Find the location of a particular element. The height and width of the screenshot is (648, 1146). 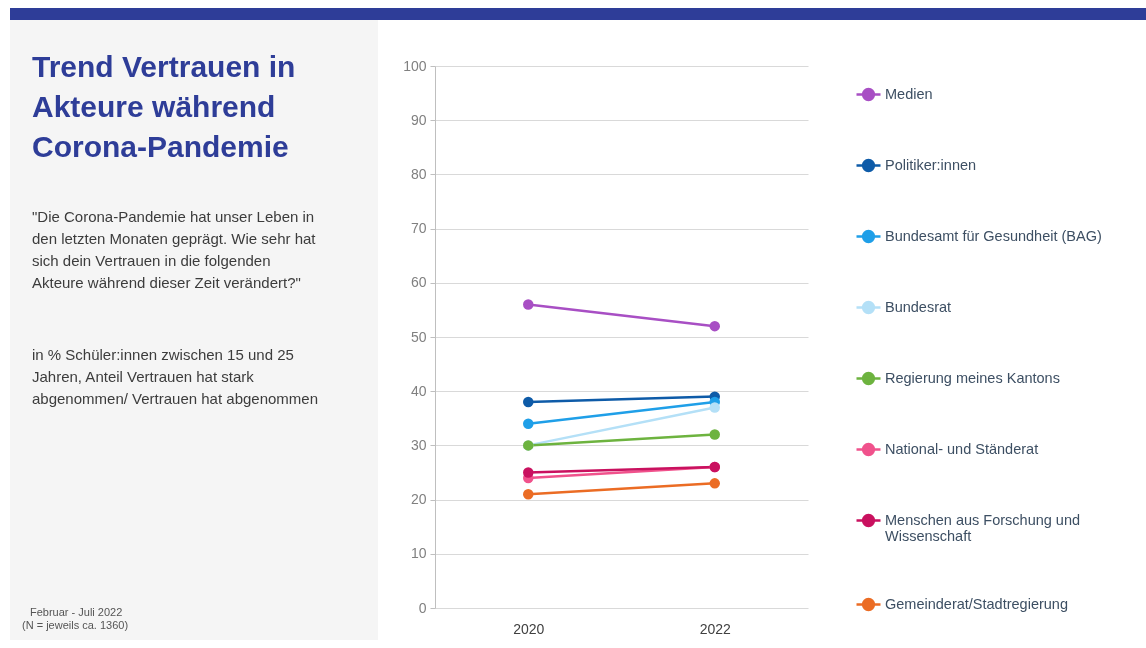

text: Trend Vertrauen in Akteure während Corona-Pandemie is located at coordinates (164, 106).